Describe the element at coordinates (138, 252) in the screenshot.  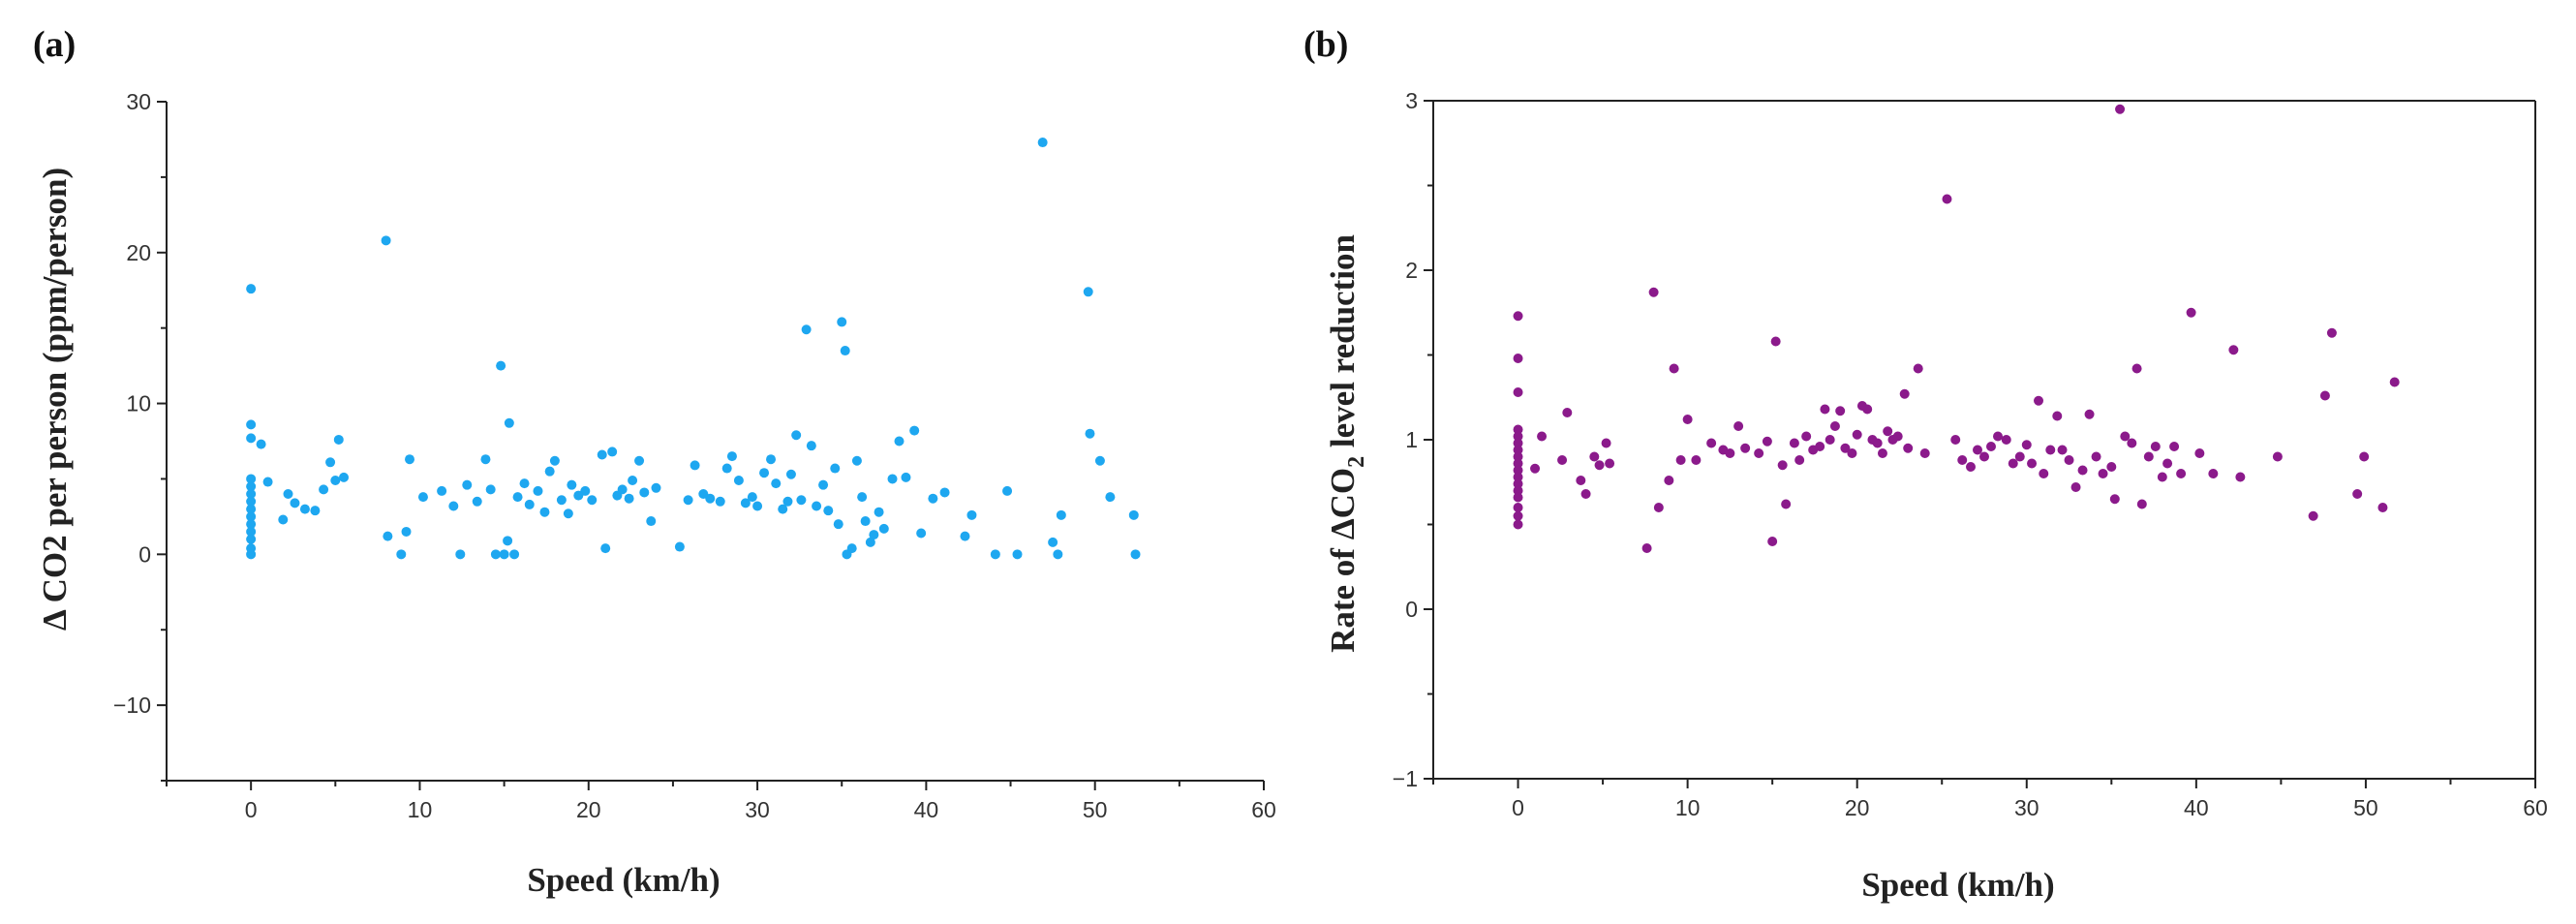
I see `y-tick-label-a: 20` at that location.